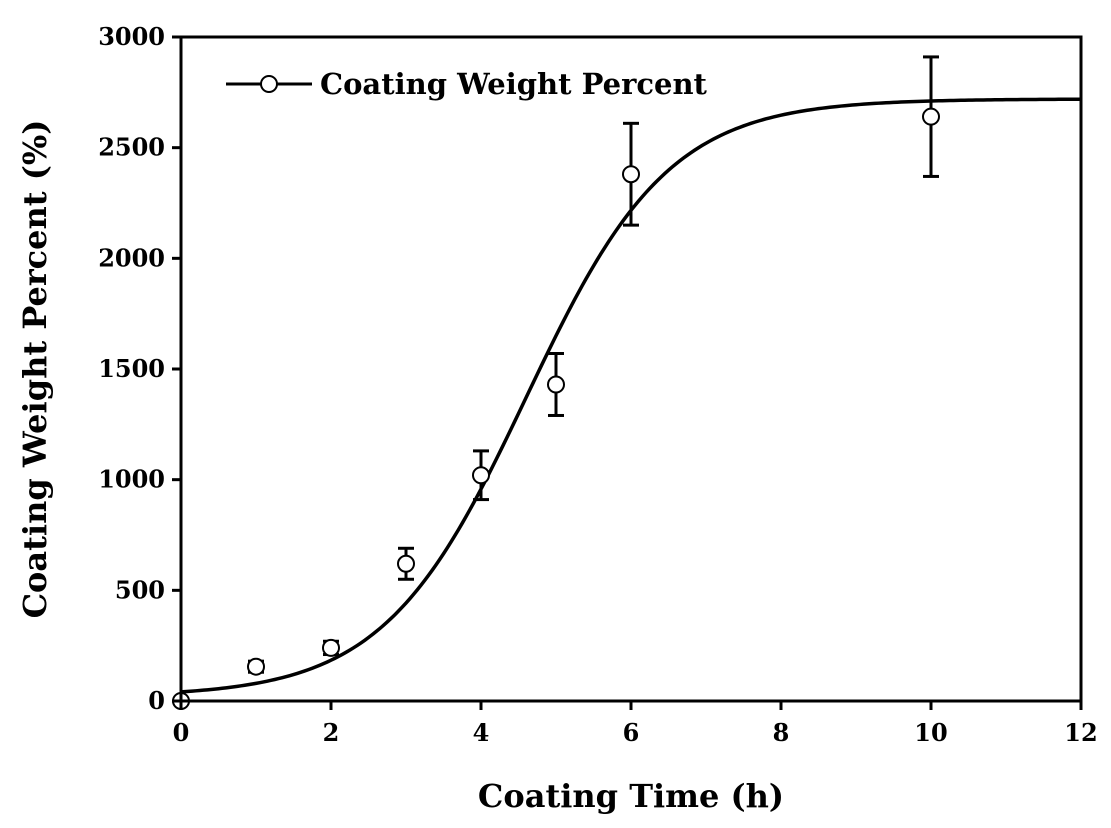  Describe the element at coordinates (131, 147) in the screenshot. I see `y-tick-label: 2500` at that location.